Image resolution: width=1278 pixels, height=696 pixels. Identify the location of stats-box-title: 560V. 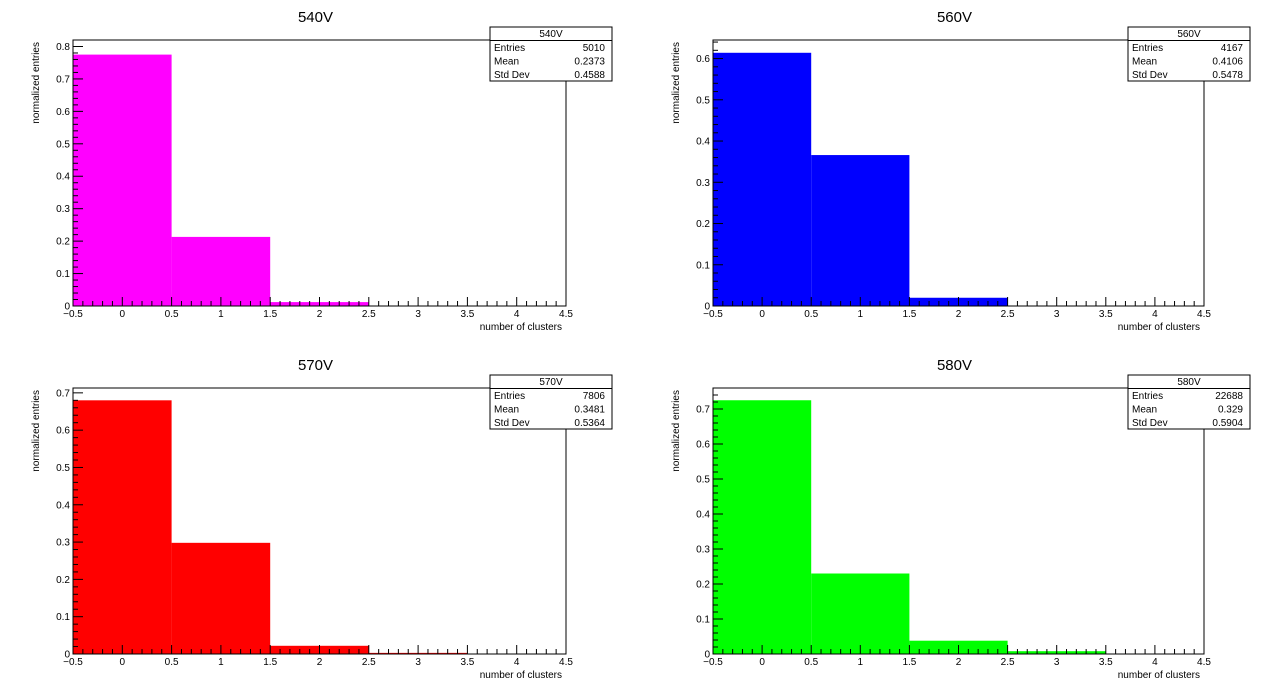
(1189, 34).